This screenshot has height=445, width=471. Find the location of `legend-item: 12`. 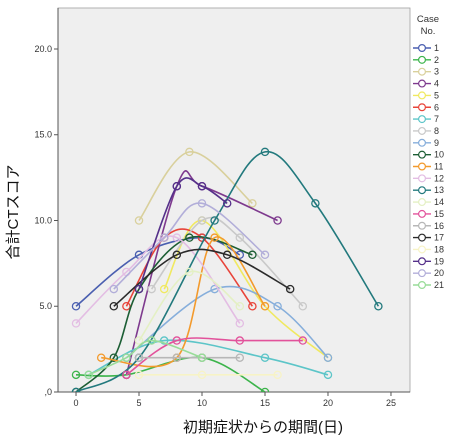

legend-item: 12 is located at coordinates (428, 178).